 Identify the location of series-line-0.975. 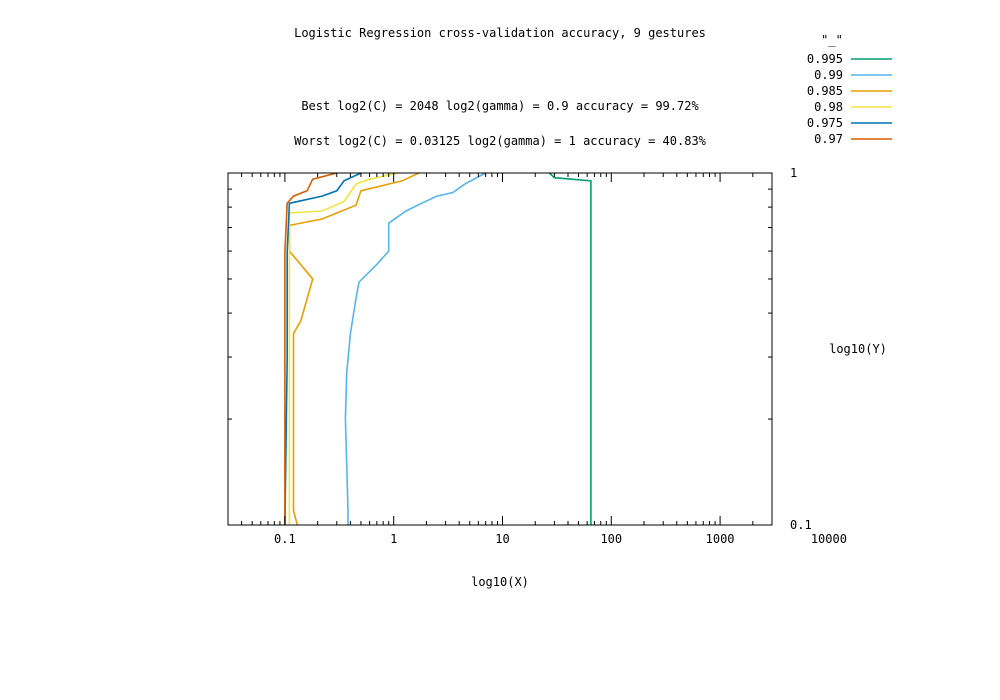
(323, 349).